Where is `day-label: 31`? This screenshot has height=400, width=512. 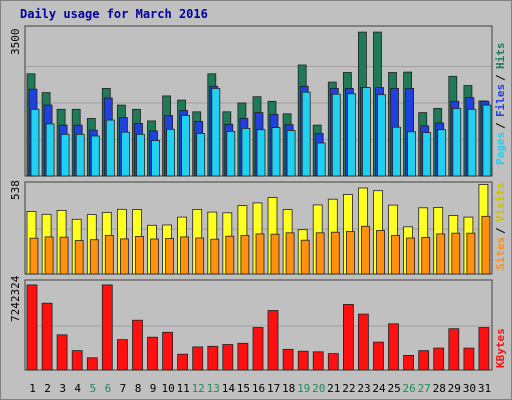
day-label: 31 is located at coordinates (484, 388).